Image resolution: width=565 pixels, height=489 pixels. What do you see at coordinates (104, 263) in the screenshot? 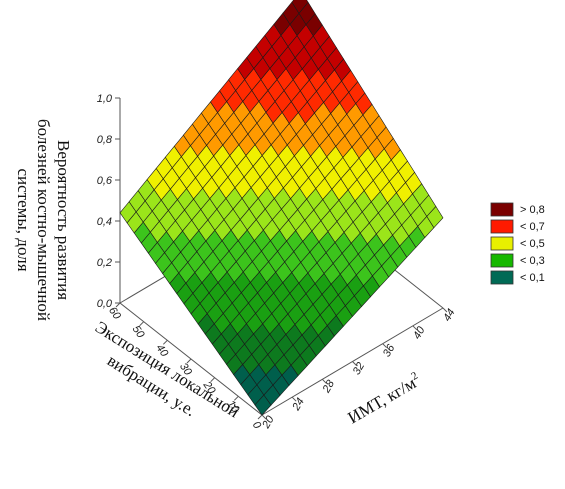
I see `z-tick-label: 0,2` at bounding box center [104, 263].